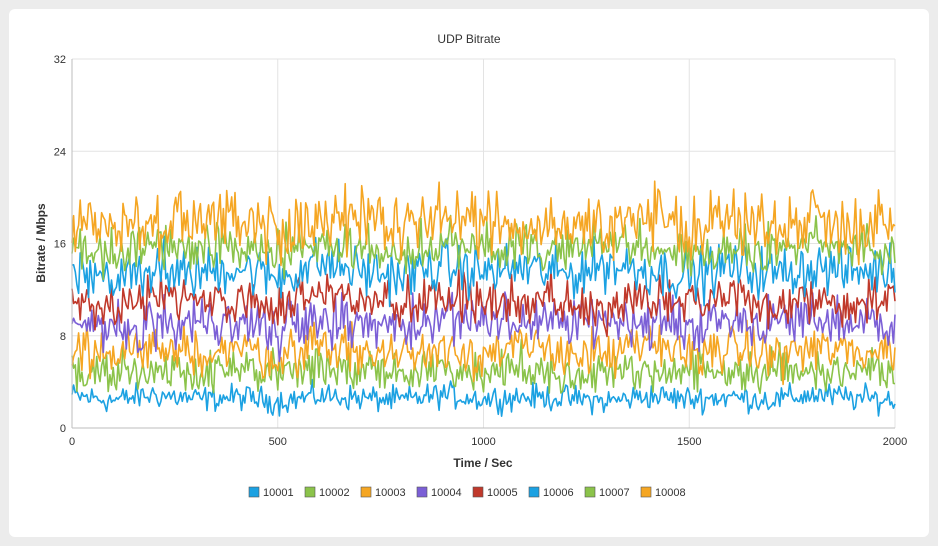 The image size is (938, 546). I want to click on x-tick-label: 1500, so click(689, 442).